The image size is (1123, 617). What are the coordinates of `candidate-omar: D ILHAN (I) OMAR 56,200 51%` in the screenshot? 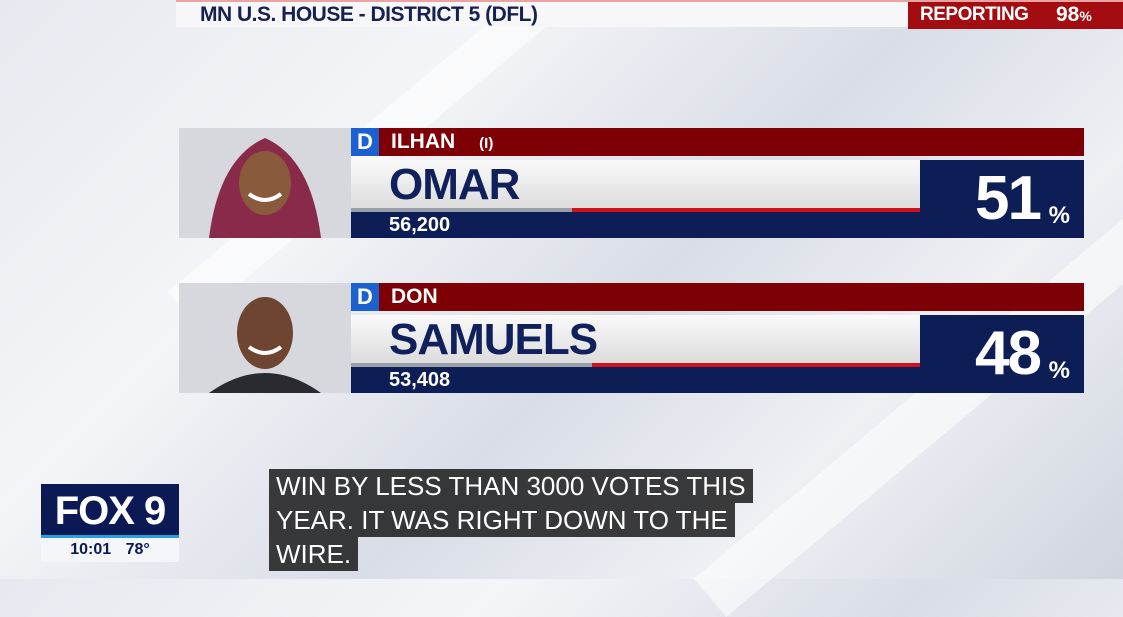 It's located at (631, 183).